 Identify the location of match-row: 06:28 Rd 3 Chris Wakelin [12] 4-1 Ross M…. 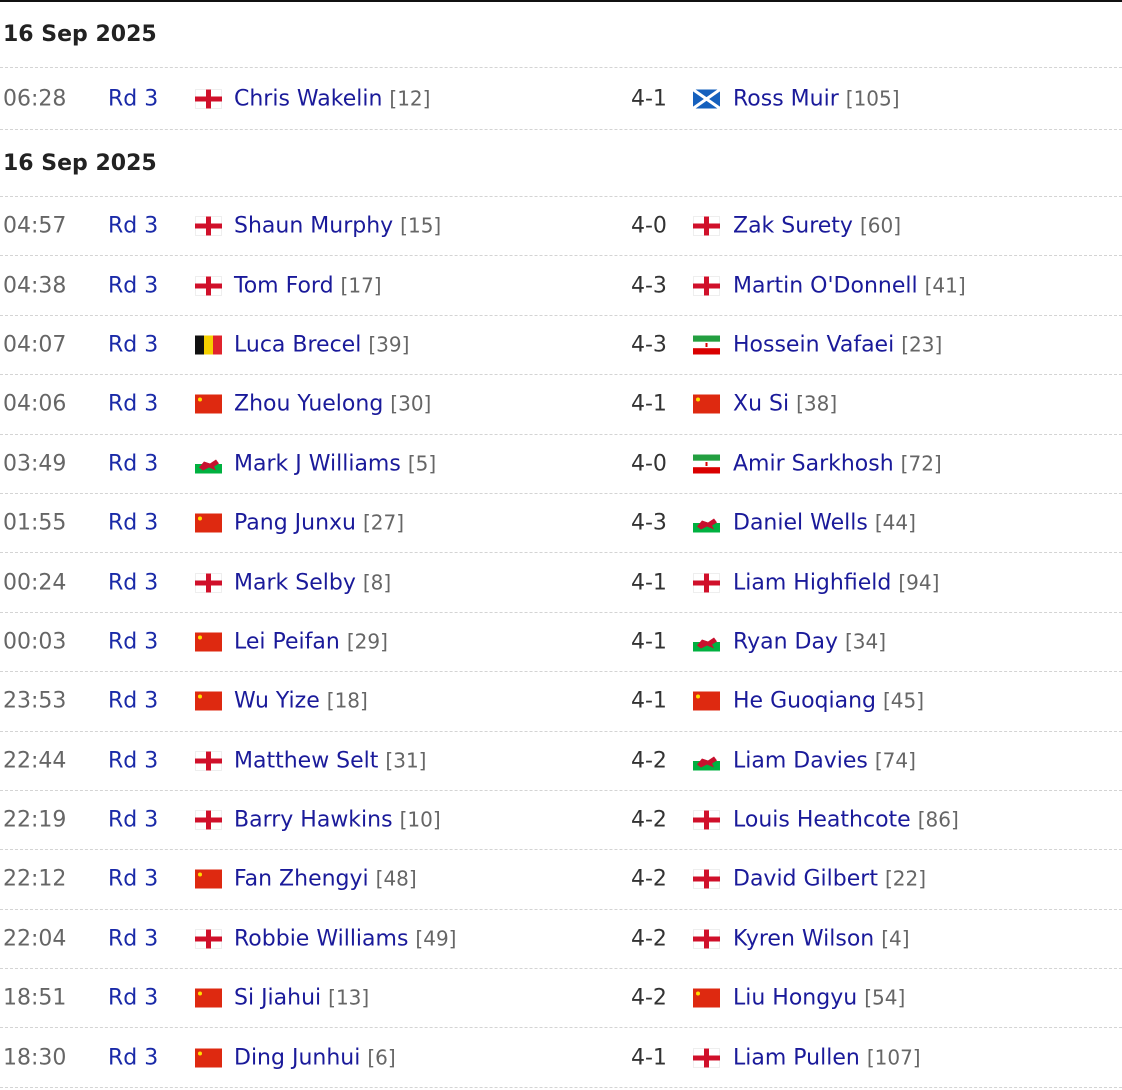
(561, 99).